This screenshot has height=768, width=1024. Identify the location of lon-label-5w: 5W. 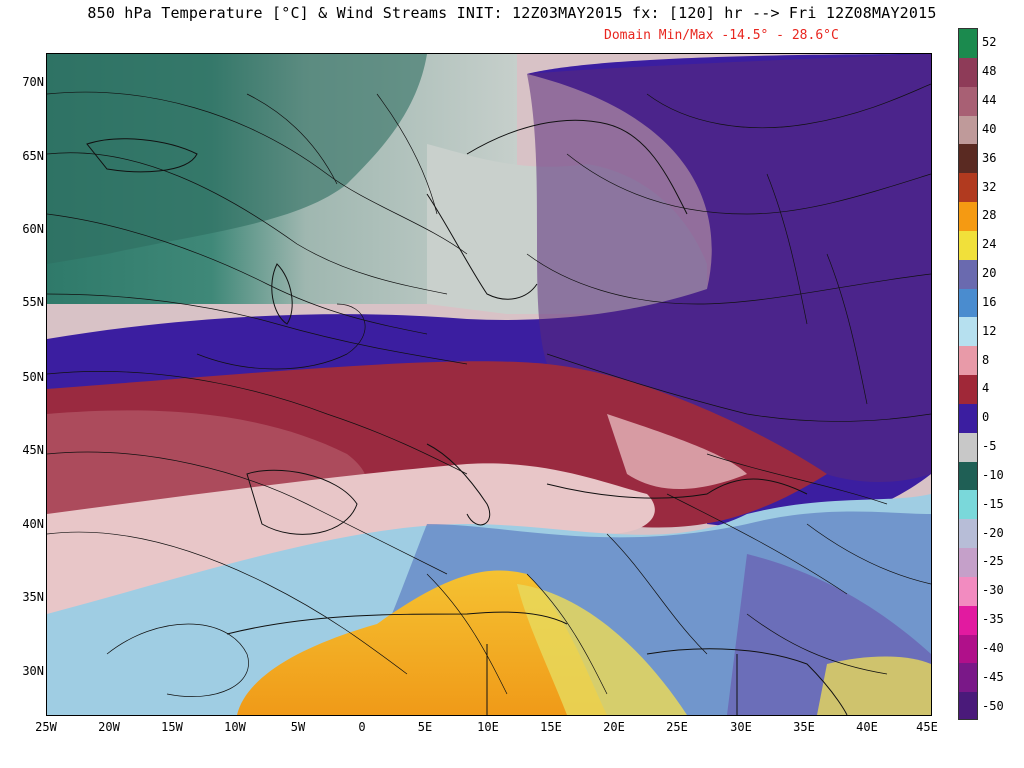
(298, 727).